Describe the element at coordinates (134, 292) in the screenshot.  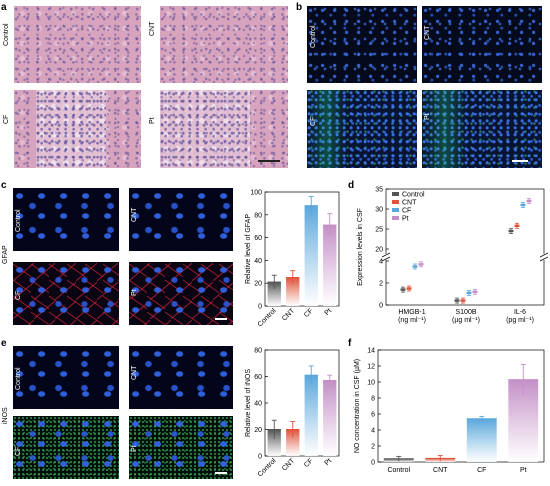
I see `label-c-pt: Pt` at that location.